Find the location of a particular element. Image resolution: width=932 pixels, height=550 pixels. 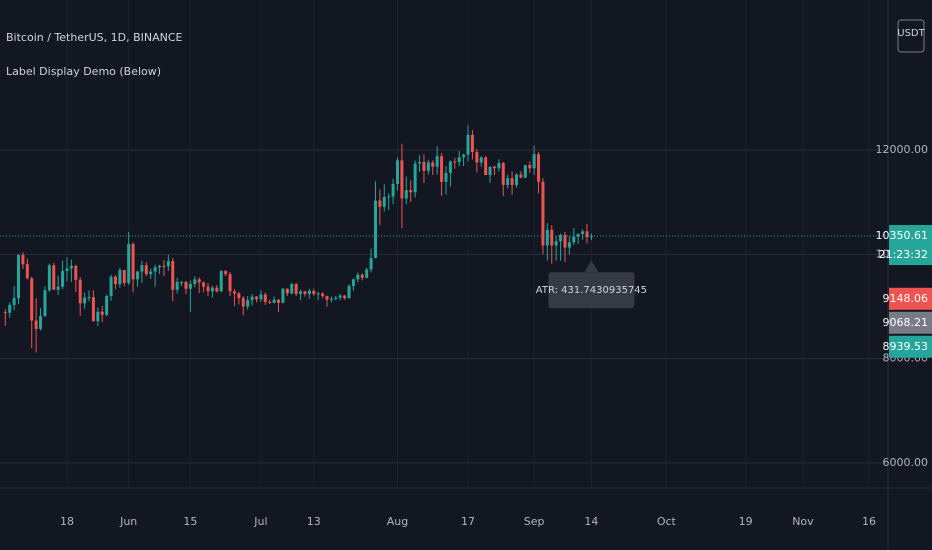

x-tick-label: Jun is located at coordinates (128, 521).